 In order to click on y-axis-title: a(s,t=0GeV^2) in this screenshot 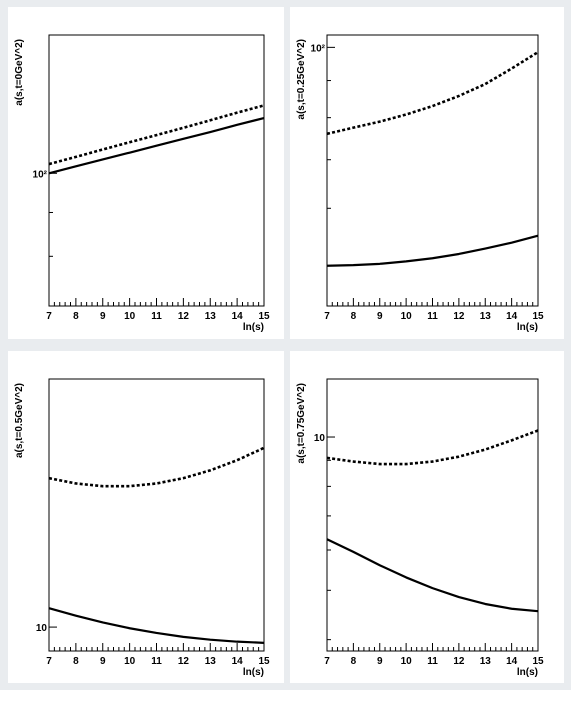, I will do `click(19, 72)`.